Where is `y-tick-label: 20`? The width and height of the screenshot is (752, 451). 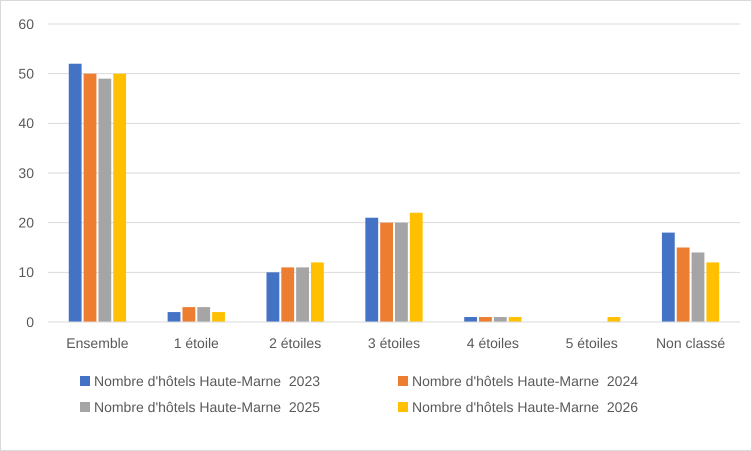
y-tick-label: 20 is located at coordinates (26, 222).